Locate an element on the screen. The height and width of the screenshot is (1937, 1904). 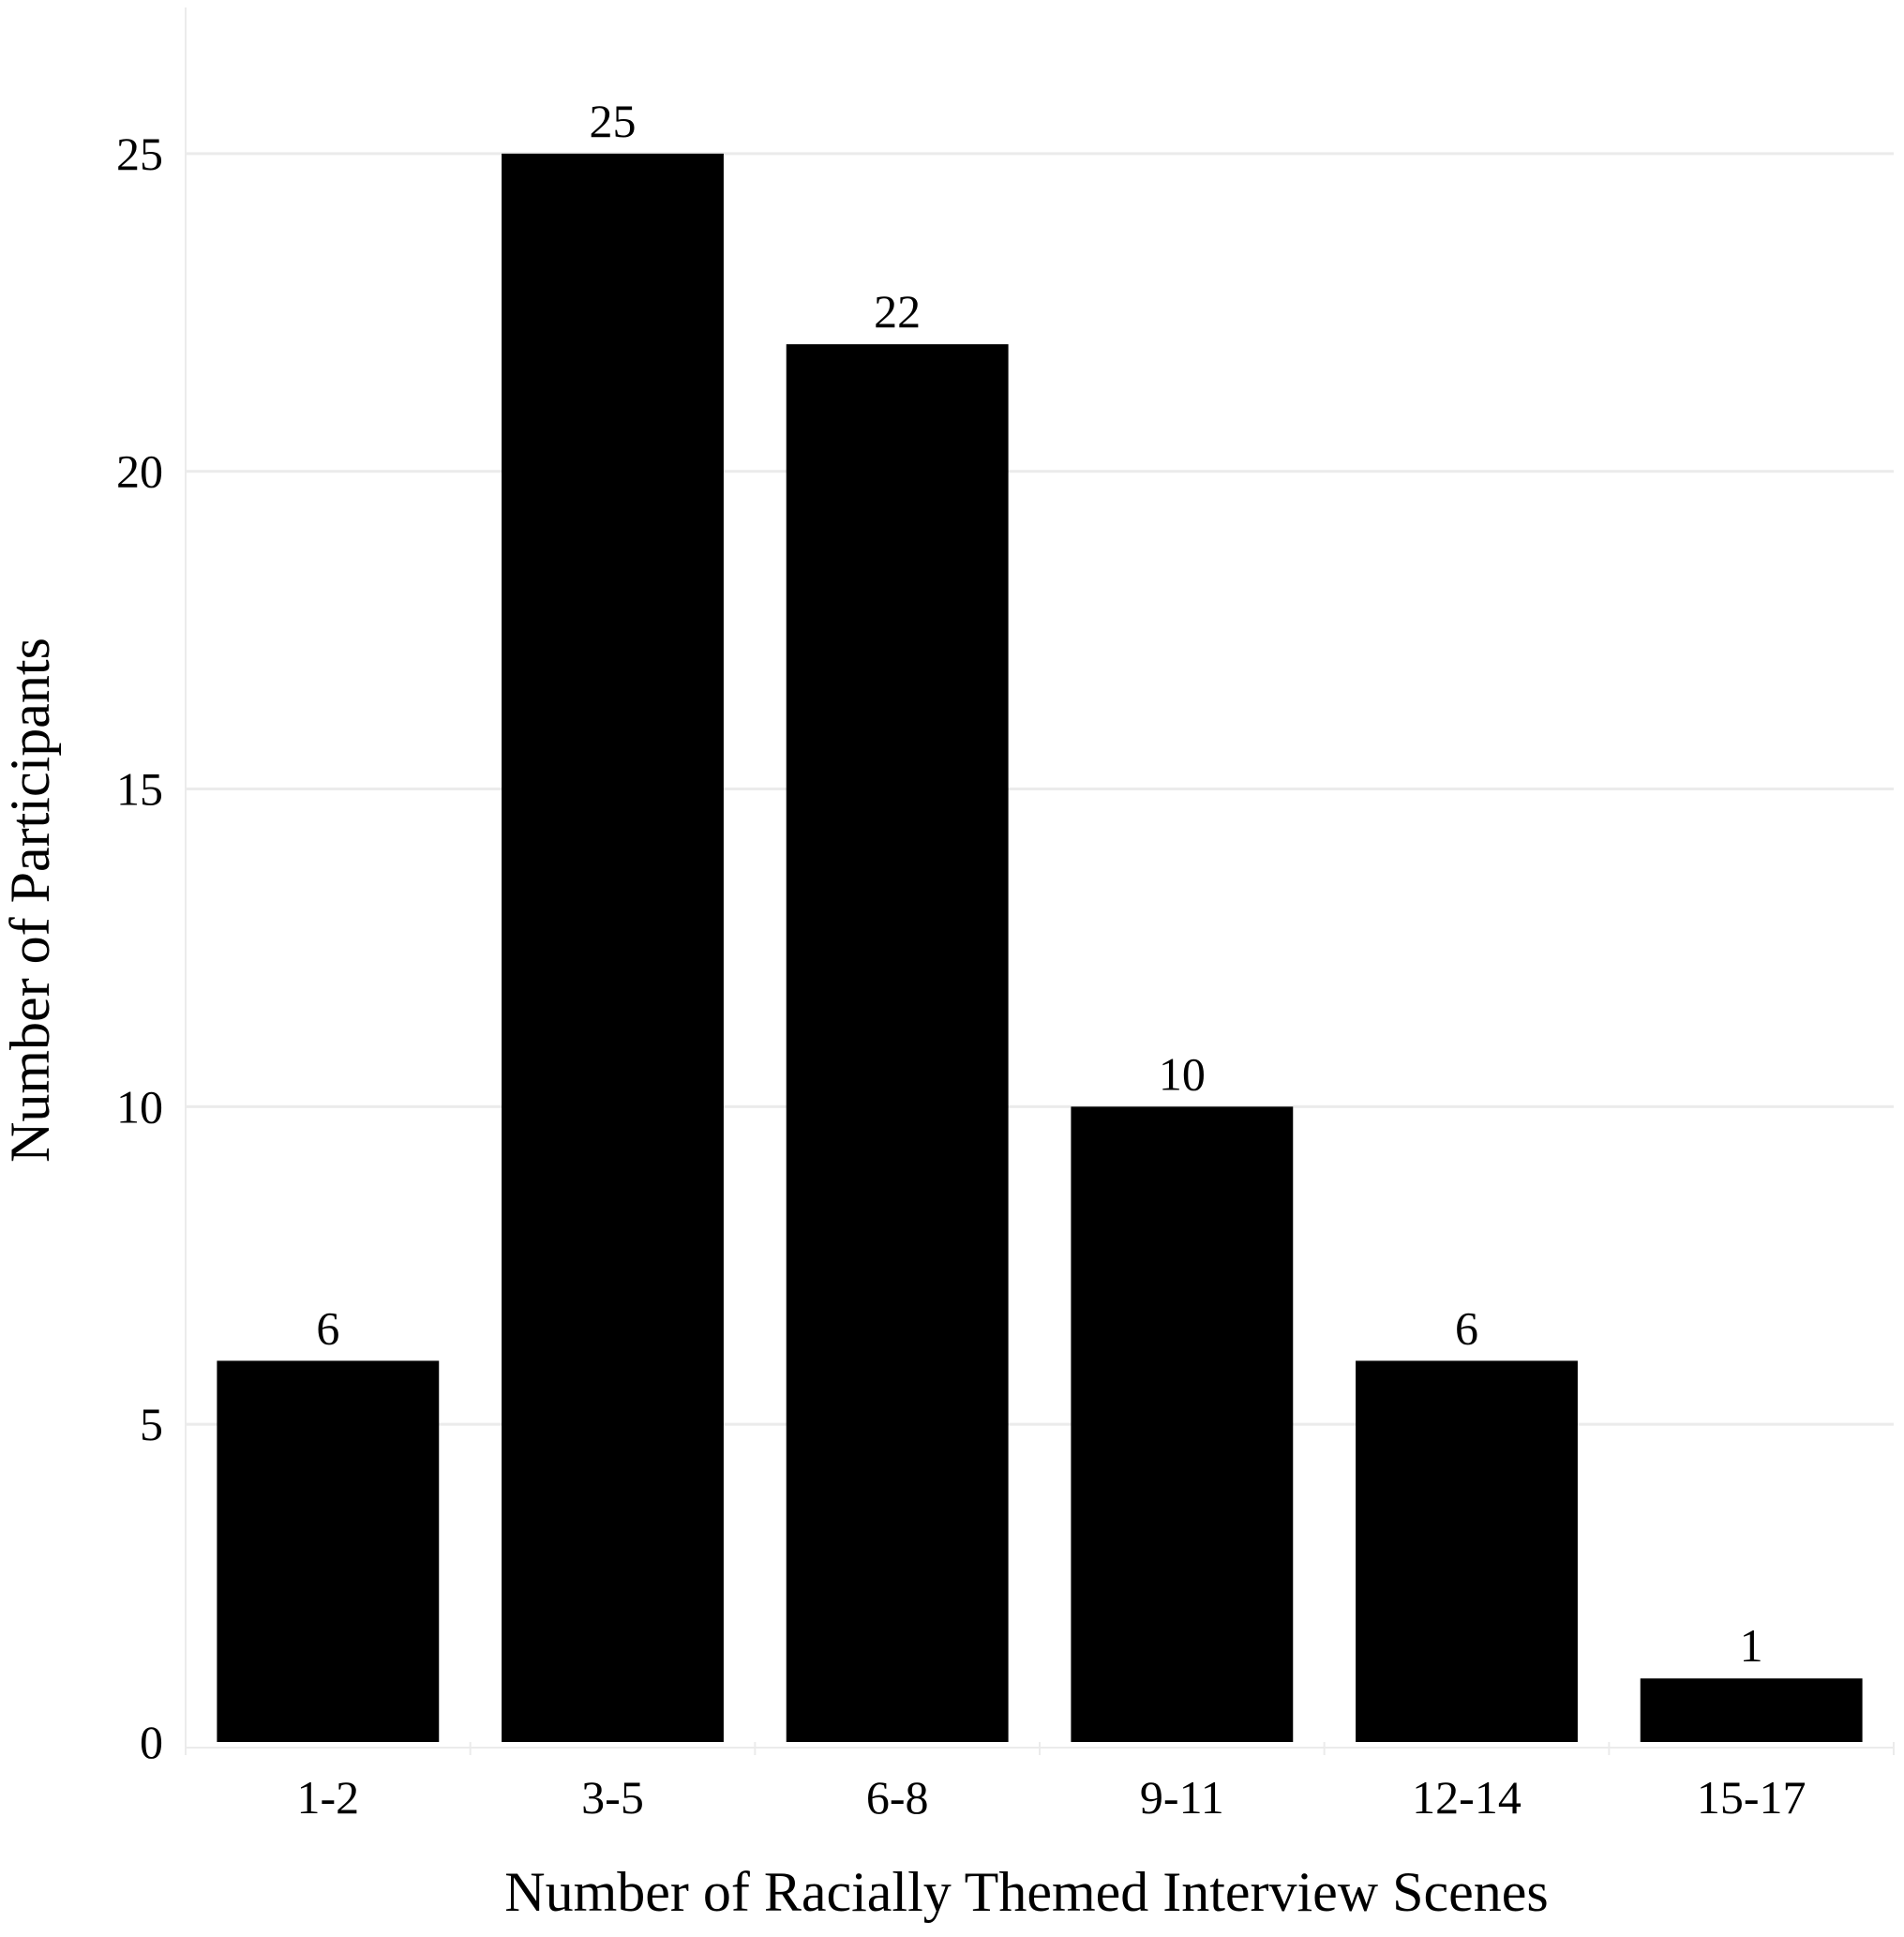
x-tick-label-6-8: 6-8 is located at coordinates (897, 1797).